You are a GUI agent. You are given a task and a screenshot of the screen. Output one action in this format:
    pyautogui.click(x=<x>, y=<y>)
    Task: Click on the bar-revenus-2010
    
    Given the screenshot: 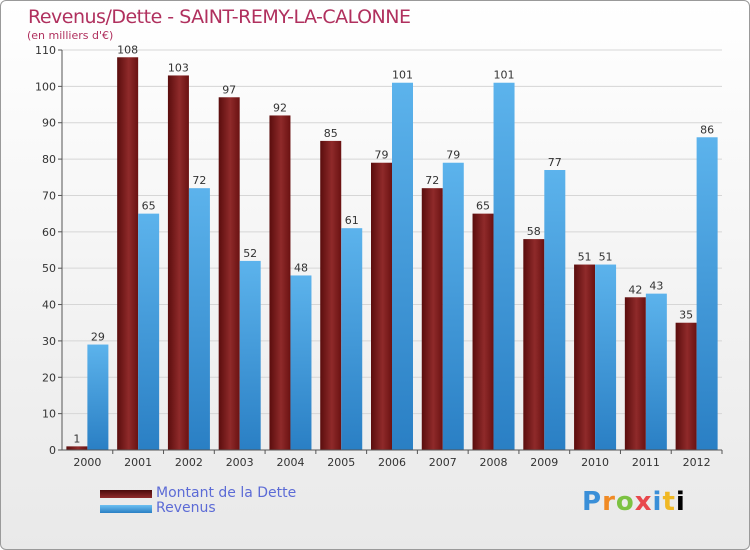 What is the action you would take?
    pyautogui.click(x=606, y=357)
    